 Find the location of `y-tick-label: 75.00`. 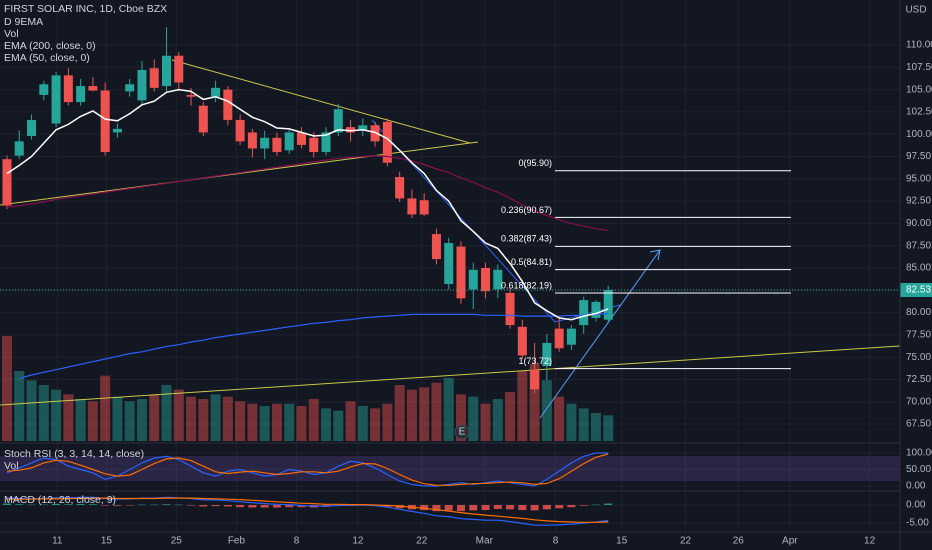

y-tick-label: 75.00 is located at coordinates (918, 357).